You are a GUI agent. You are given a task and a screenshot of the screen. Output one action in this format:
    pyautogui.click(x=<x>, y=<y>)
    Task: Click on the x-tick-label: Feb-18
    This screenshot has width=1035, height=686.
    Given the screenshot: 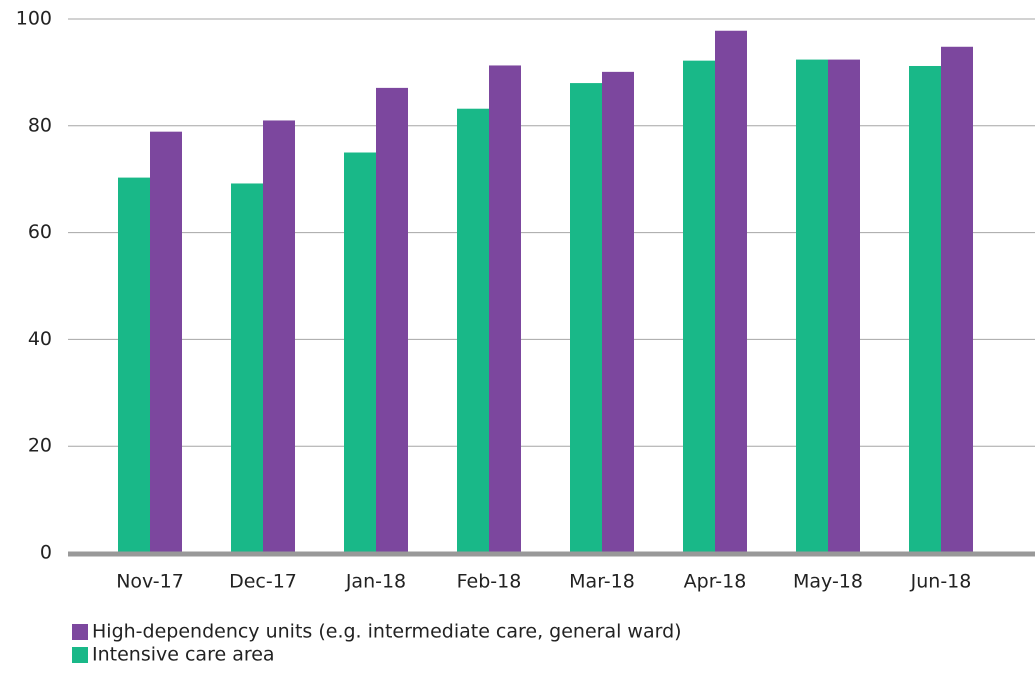 What is the action you would take?
    pyautogui.click(x=489, y=582)
    